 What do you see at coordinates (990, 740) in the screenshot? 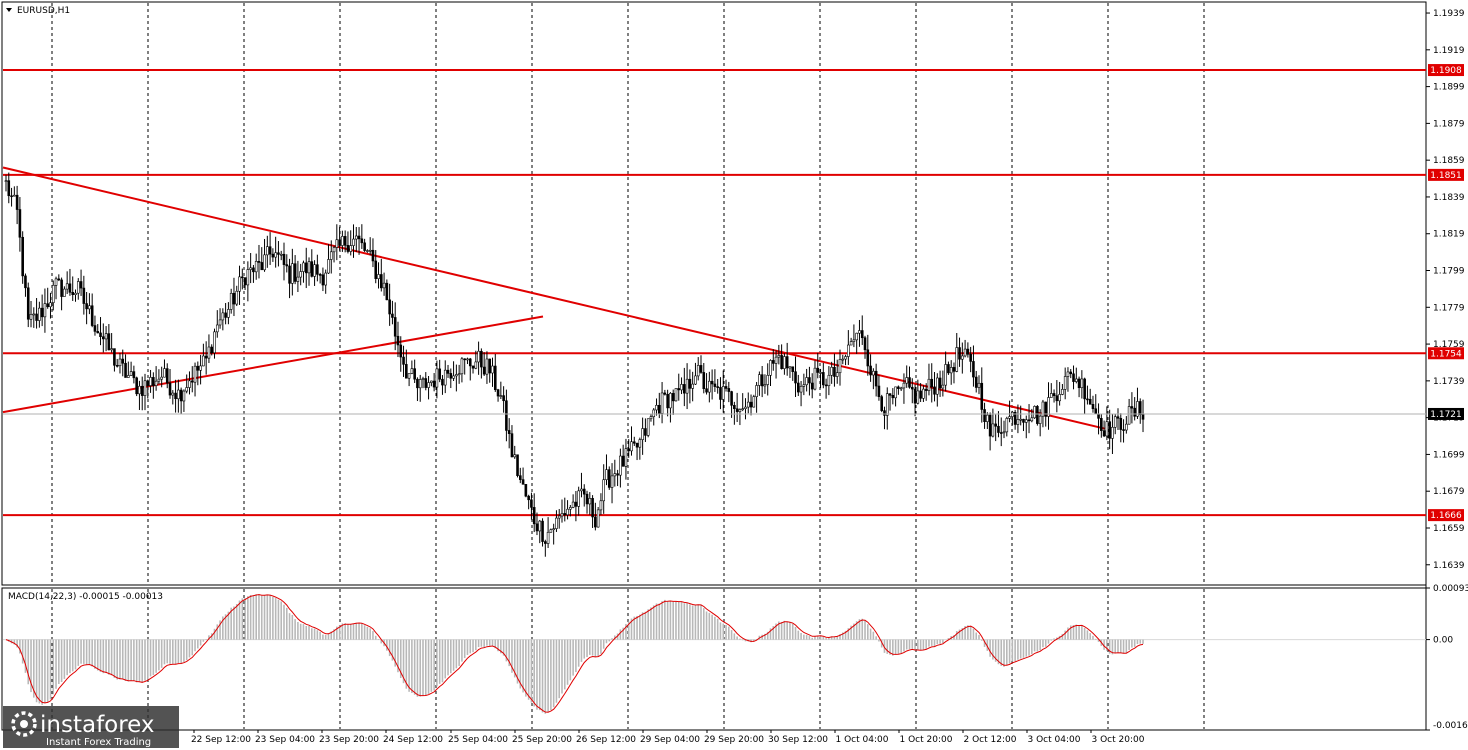
I see `x-tick-label: 2 Oct 12:00` at bounding box center [990, 740].